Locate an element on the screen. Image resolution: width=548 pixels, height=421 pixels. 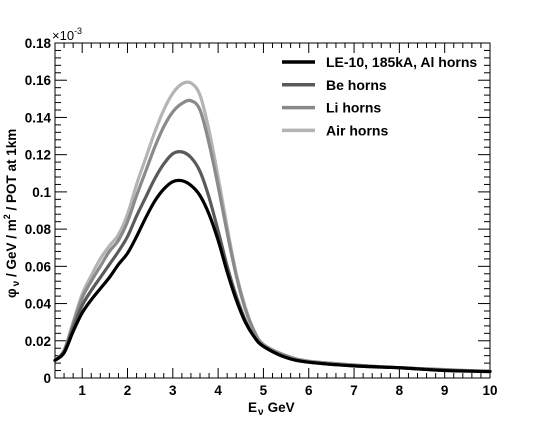
x-tick-label: 9 is located at coordinates (445, 390).